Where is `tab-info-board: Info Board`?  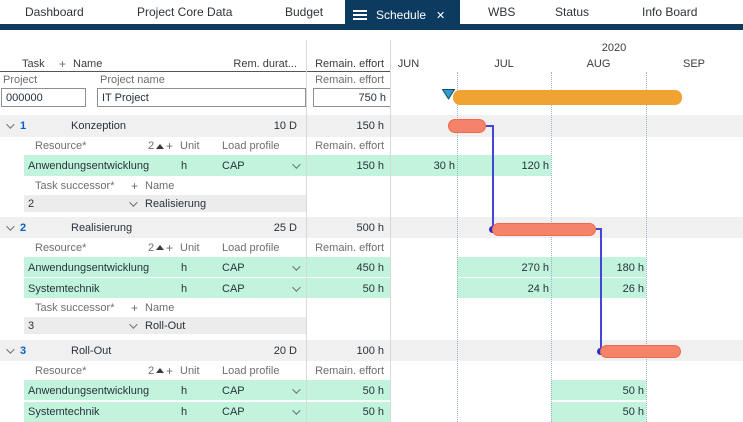
tab-info-board: Info Board is located at coordinates (670, 12).